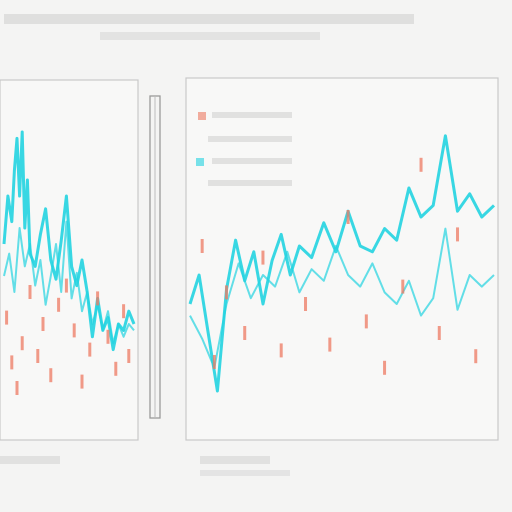 Image resolution: width=512 pixels, height=512 pixels. Describe the element at coordinates (155, 257) in the screenshot. I see `scale-bar` at that location.